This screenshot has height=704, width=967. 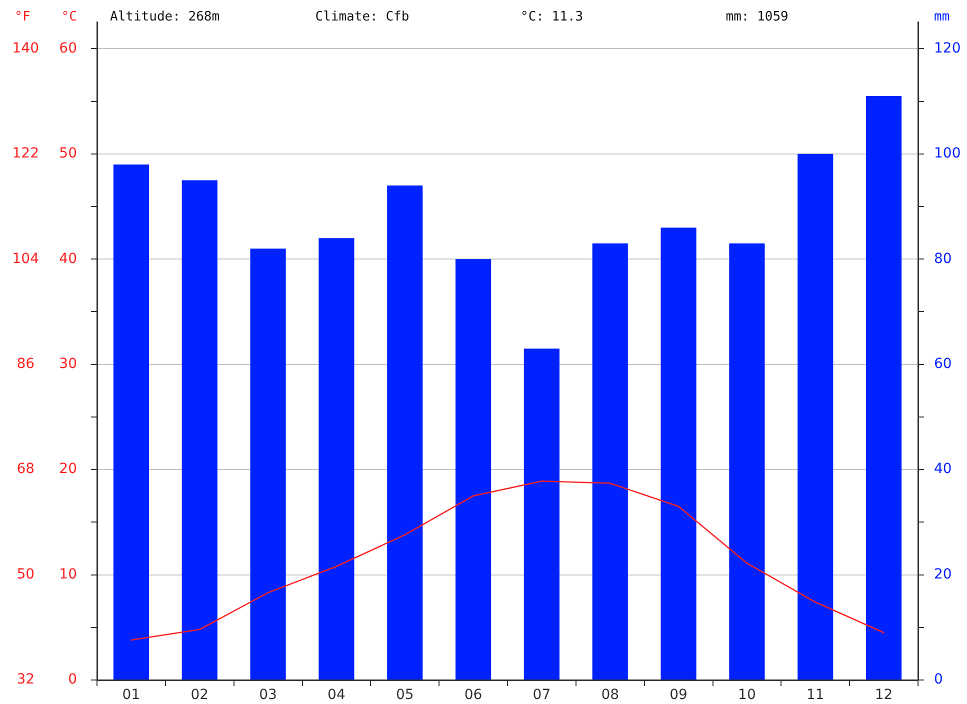 I want to click on x-tick-label: 08, so click(x=610, y=695).